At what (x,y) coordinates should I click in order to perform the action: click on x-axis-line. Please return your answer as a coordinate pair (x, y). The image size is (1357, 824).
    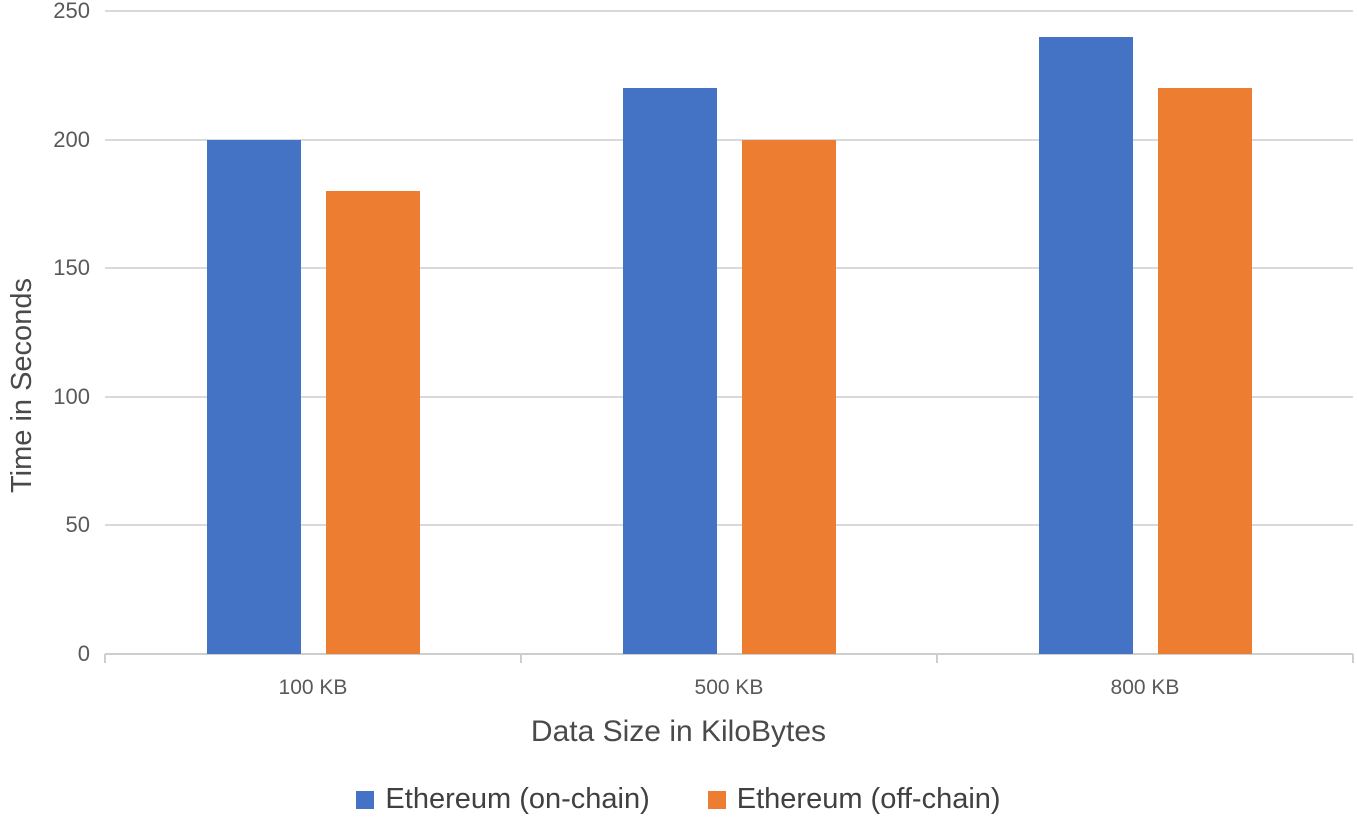
    Looking at the image, I should click on (729, 654).